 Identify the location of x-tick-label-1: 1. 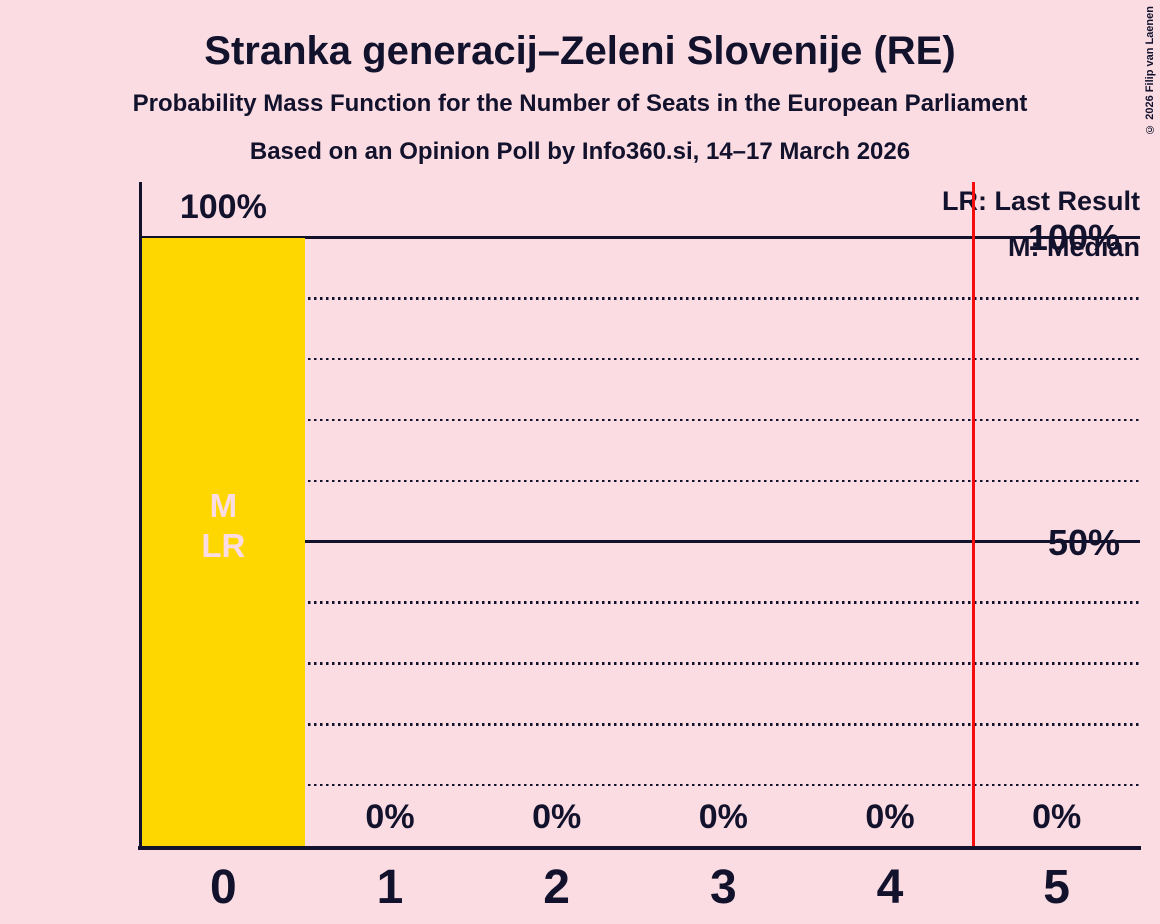
(390, 887).